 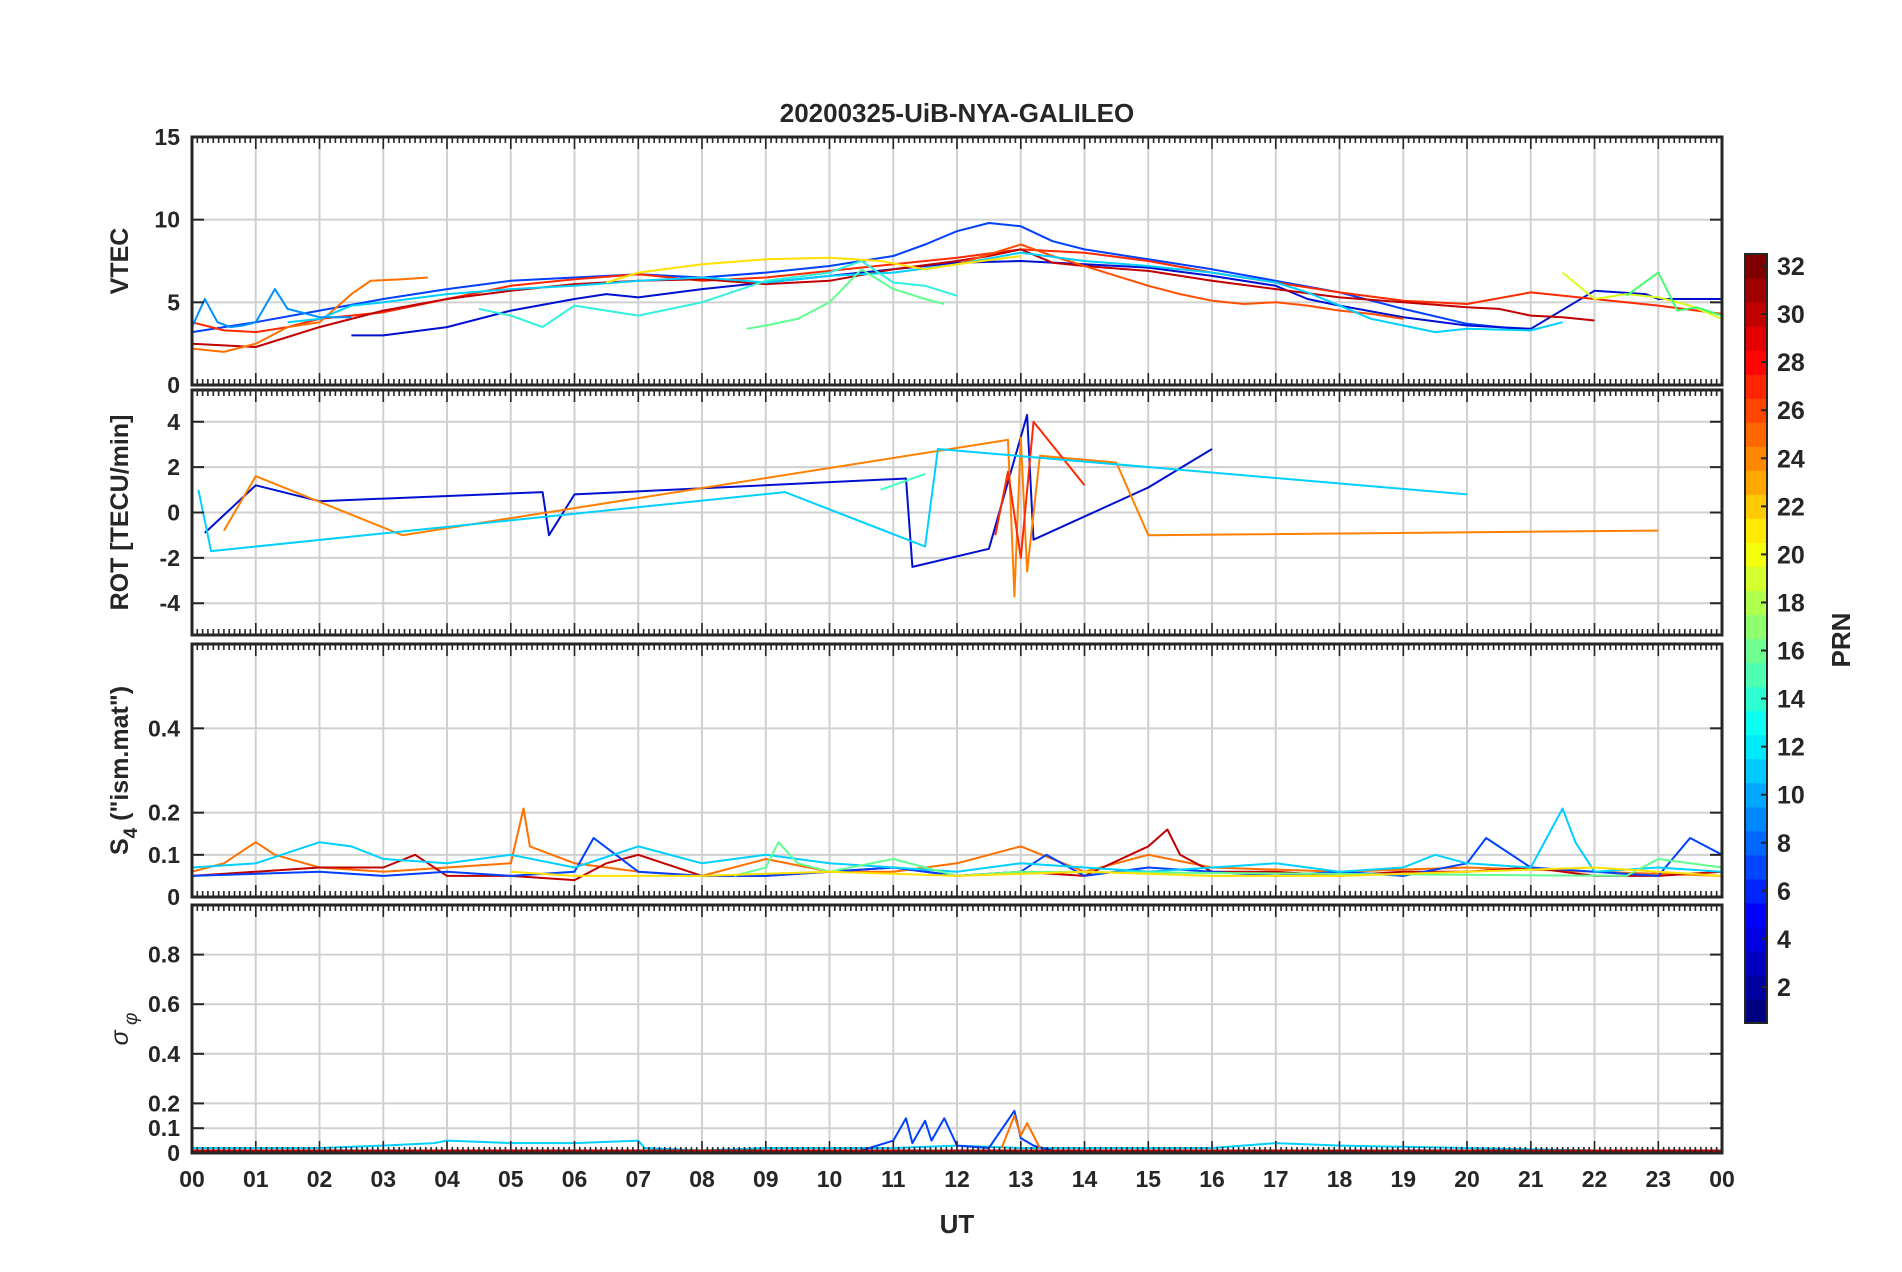 I want to click on x-tick-label: 23, so click(x=1658, y=1179).